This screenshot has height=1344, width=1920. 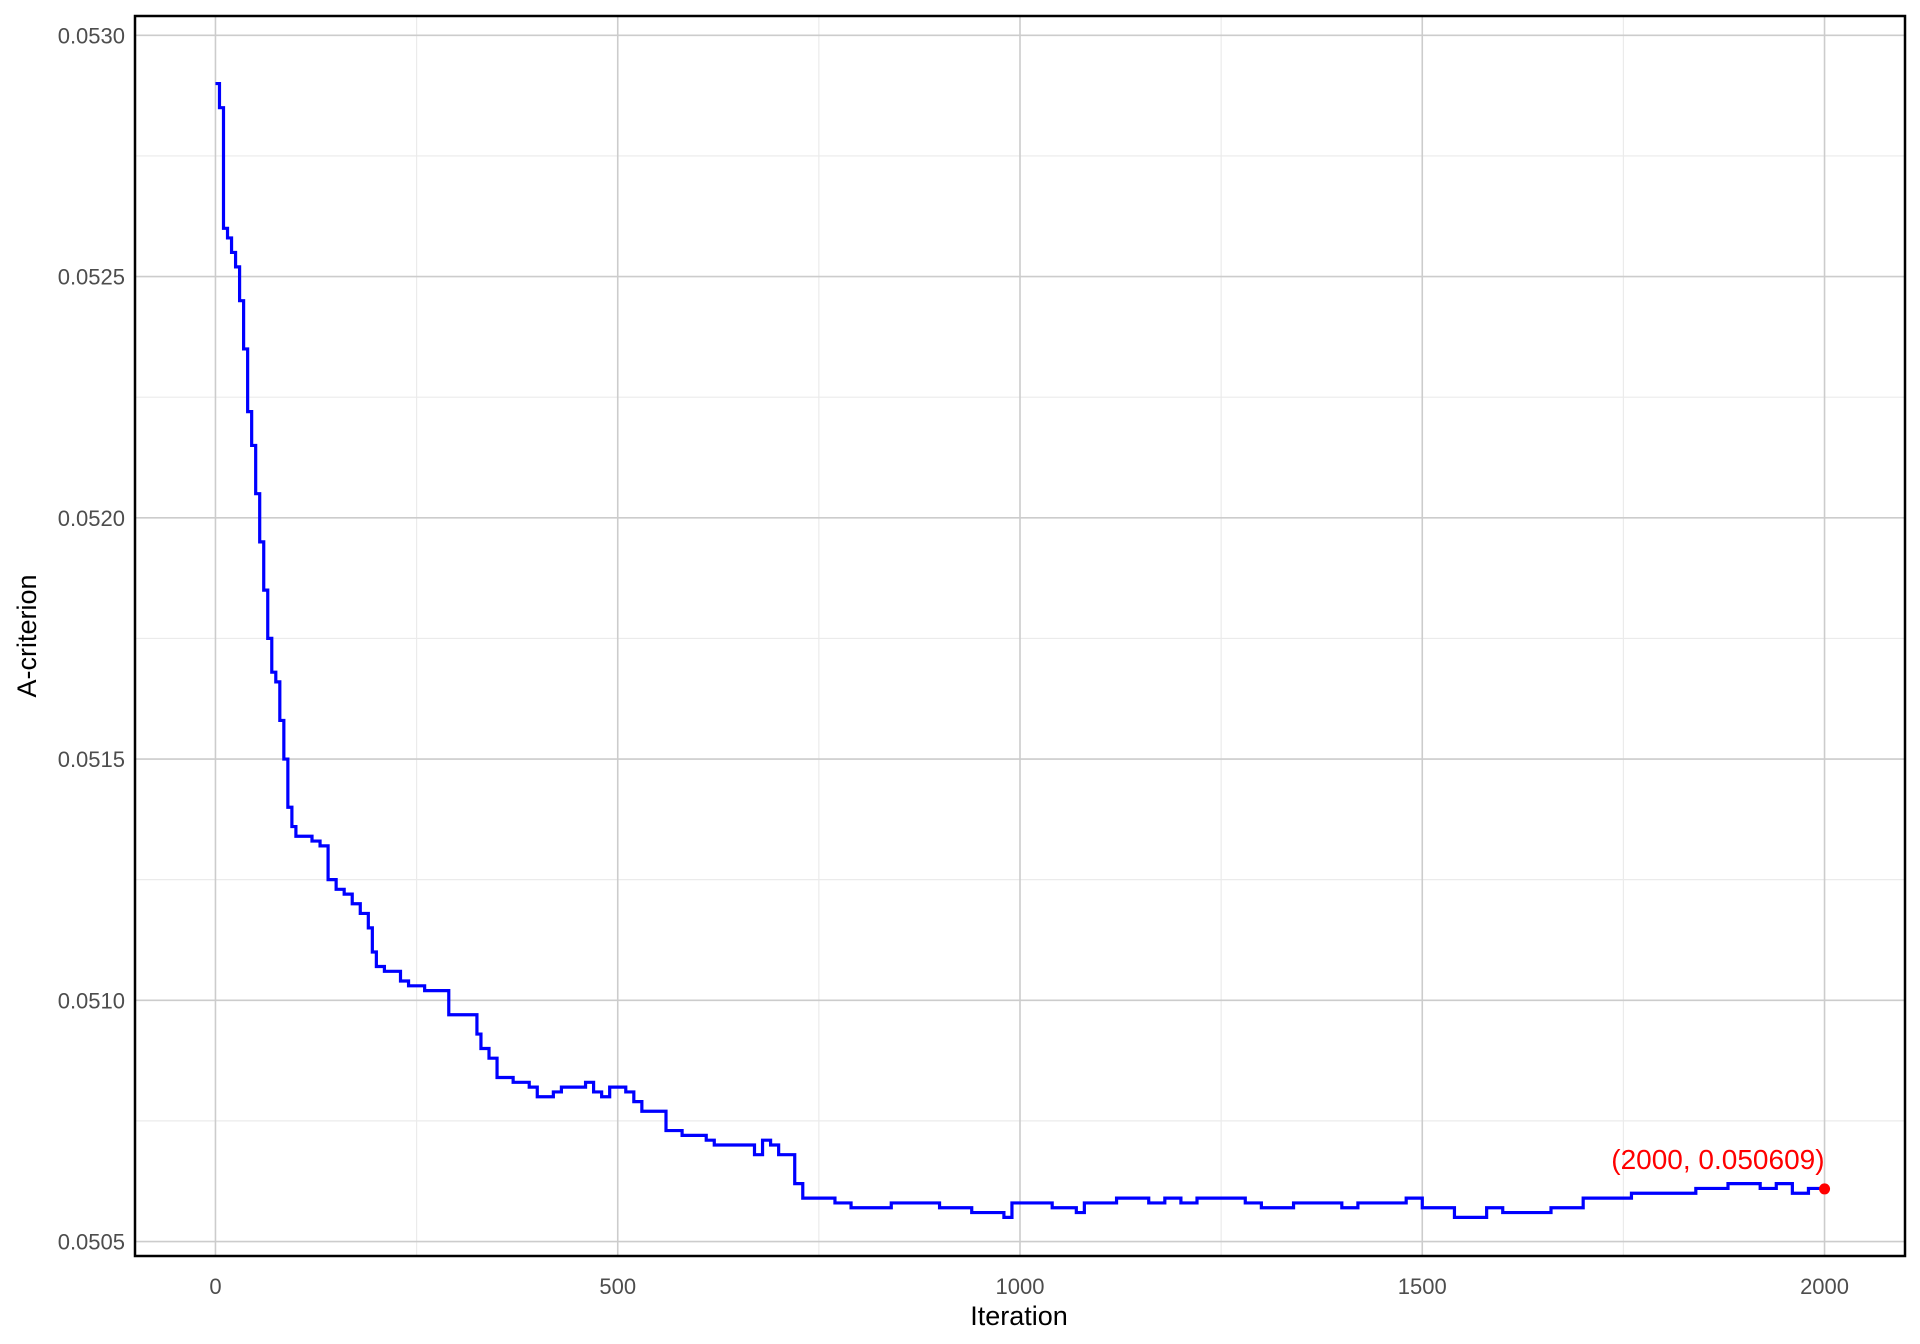 I want to click on x-axis-title: Iteration, so click(x=1019, y=1316).